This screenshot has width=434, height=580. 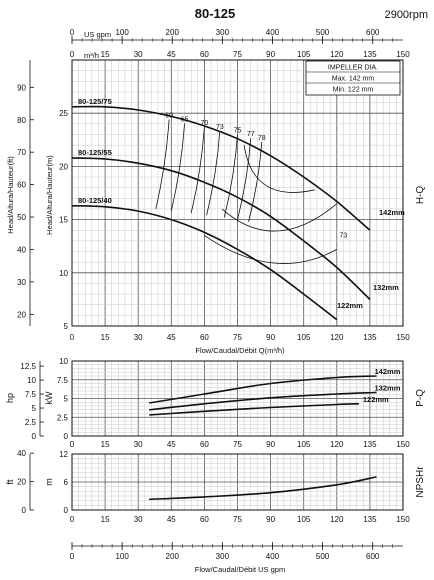 What do you see at coordinates (403, 54) in the screenshot?
I see `top-flow-tick-label: 150` at bounding box center [403, 54].